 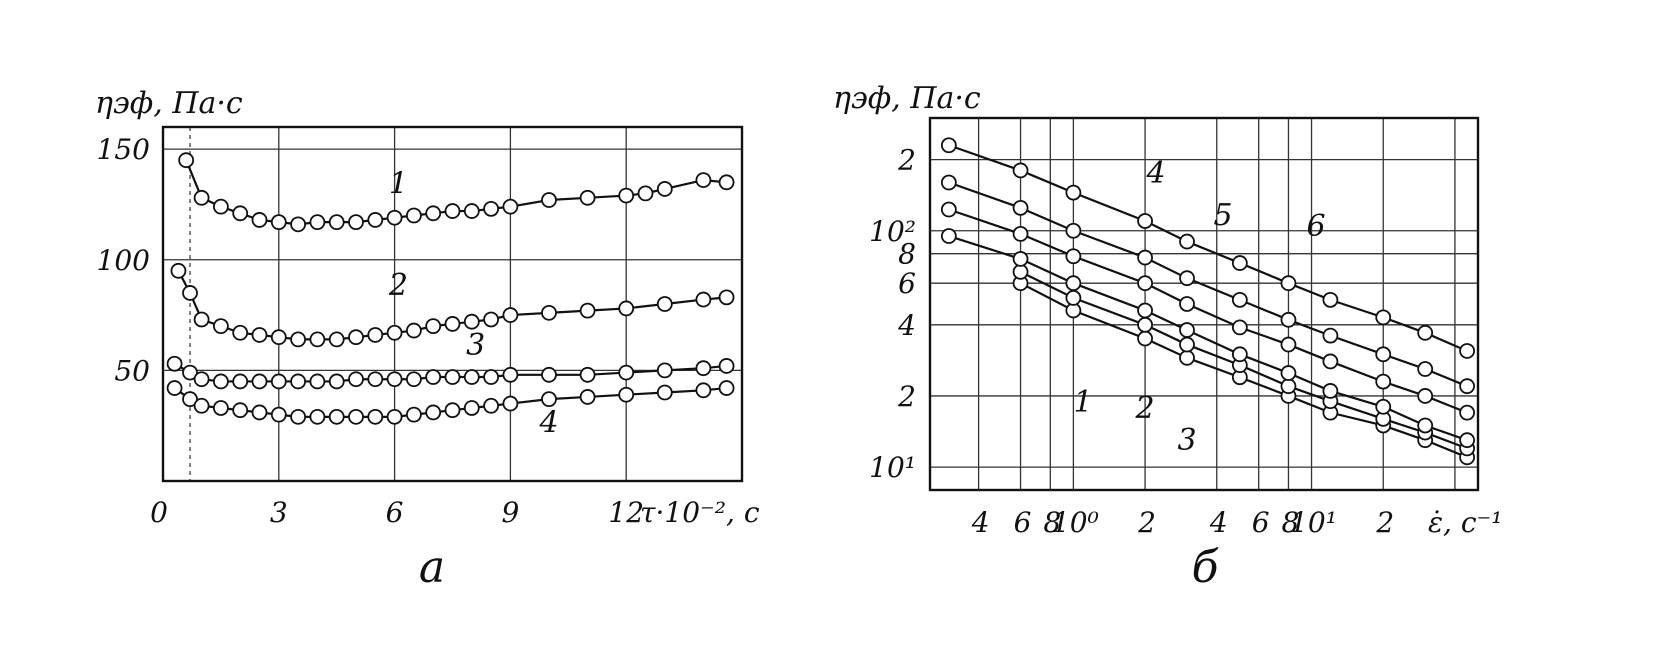 What do you see at coordinates (1465, 522) in the screenshot?
I see `x-axis-label: ε̇, с⁻¹` at bounding box center [1465, 522].